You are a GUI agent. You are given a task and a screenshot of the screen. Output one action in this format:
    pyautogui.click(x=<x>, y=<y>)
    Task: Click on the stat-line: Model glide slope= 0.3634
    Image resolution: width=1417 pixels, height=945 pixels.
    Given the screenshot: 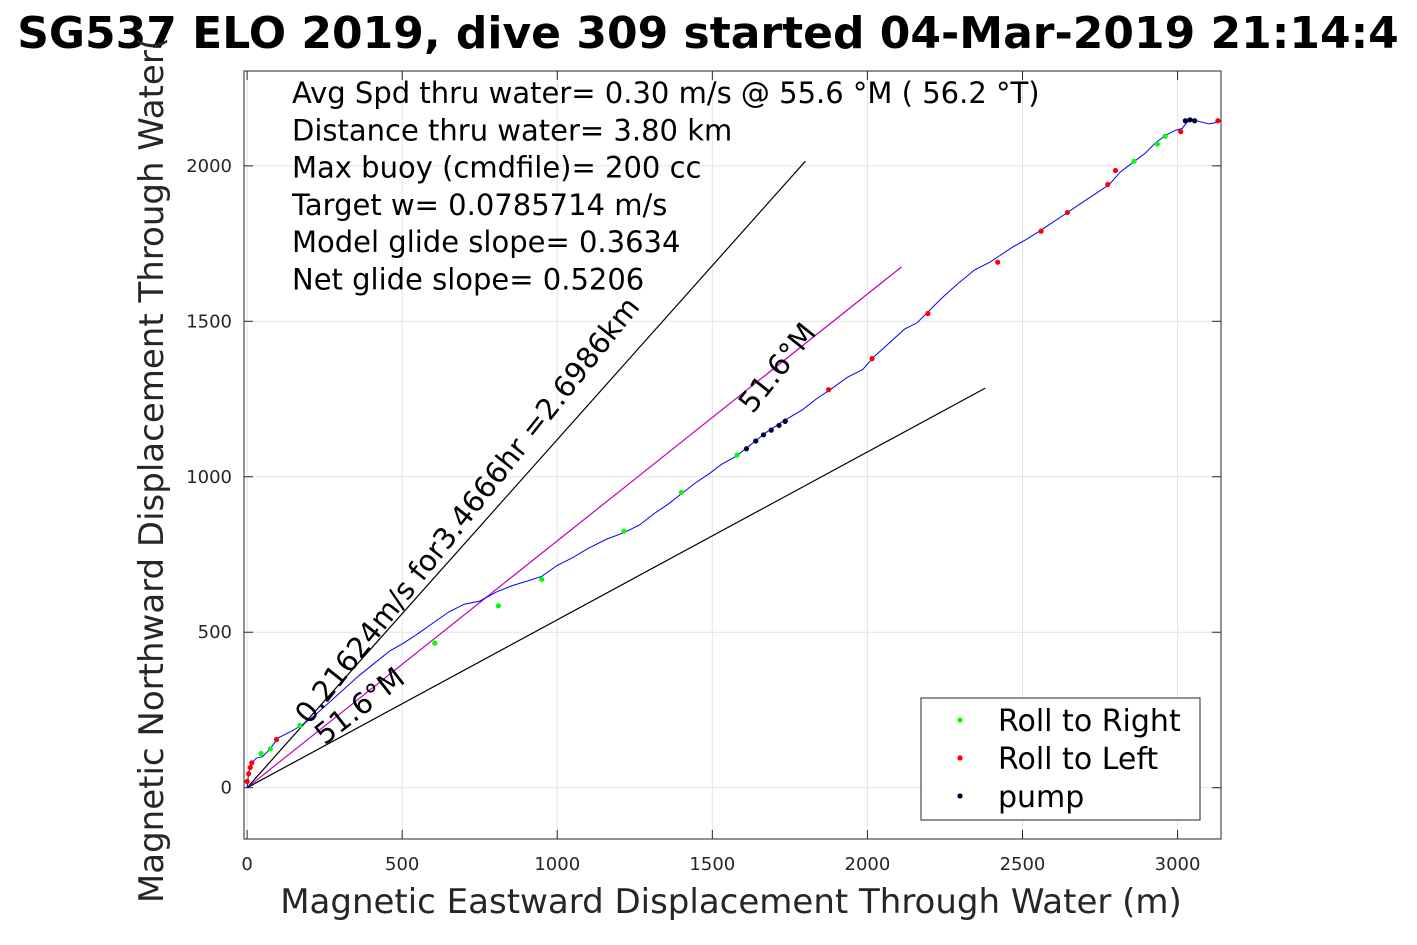 What is the action you would take?
    pyautogui.click(x=486, y=242)
    